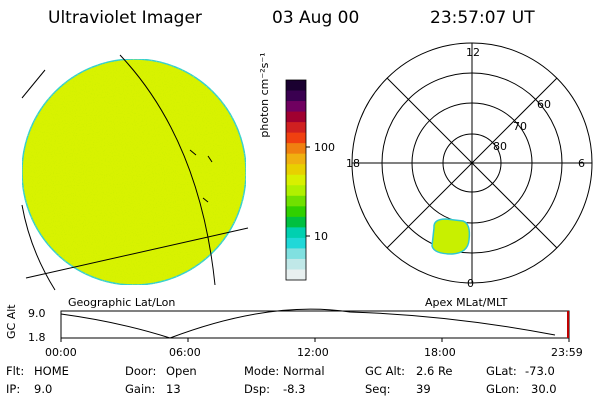 Image resolution: width=600 pixels, height=400 pixels. What do you see at coordinates (353, 163) in the screenshot?
I see `mlt-label-18: 18` at bounding box center [353, 163].